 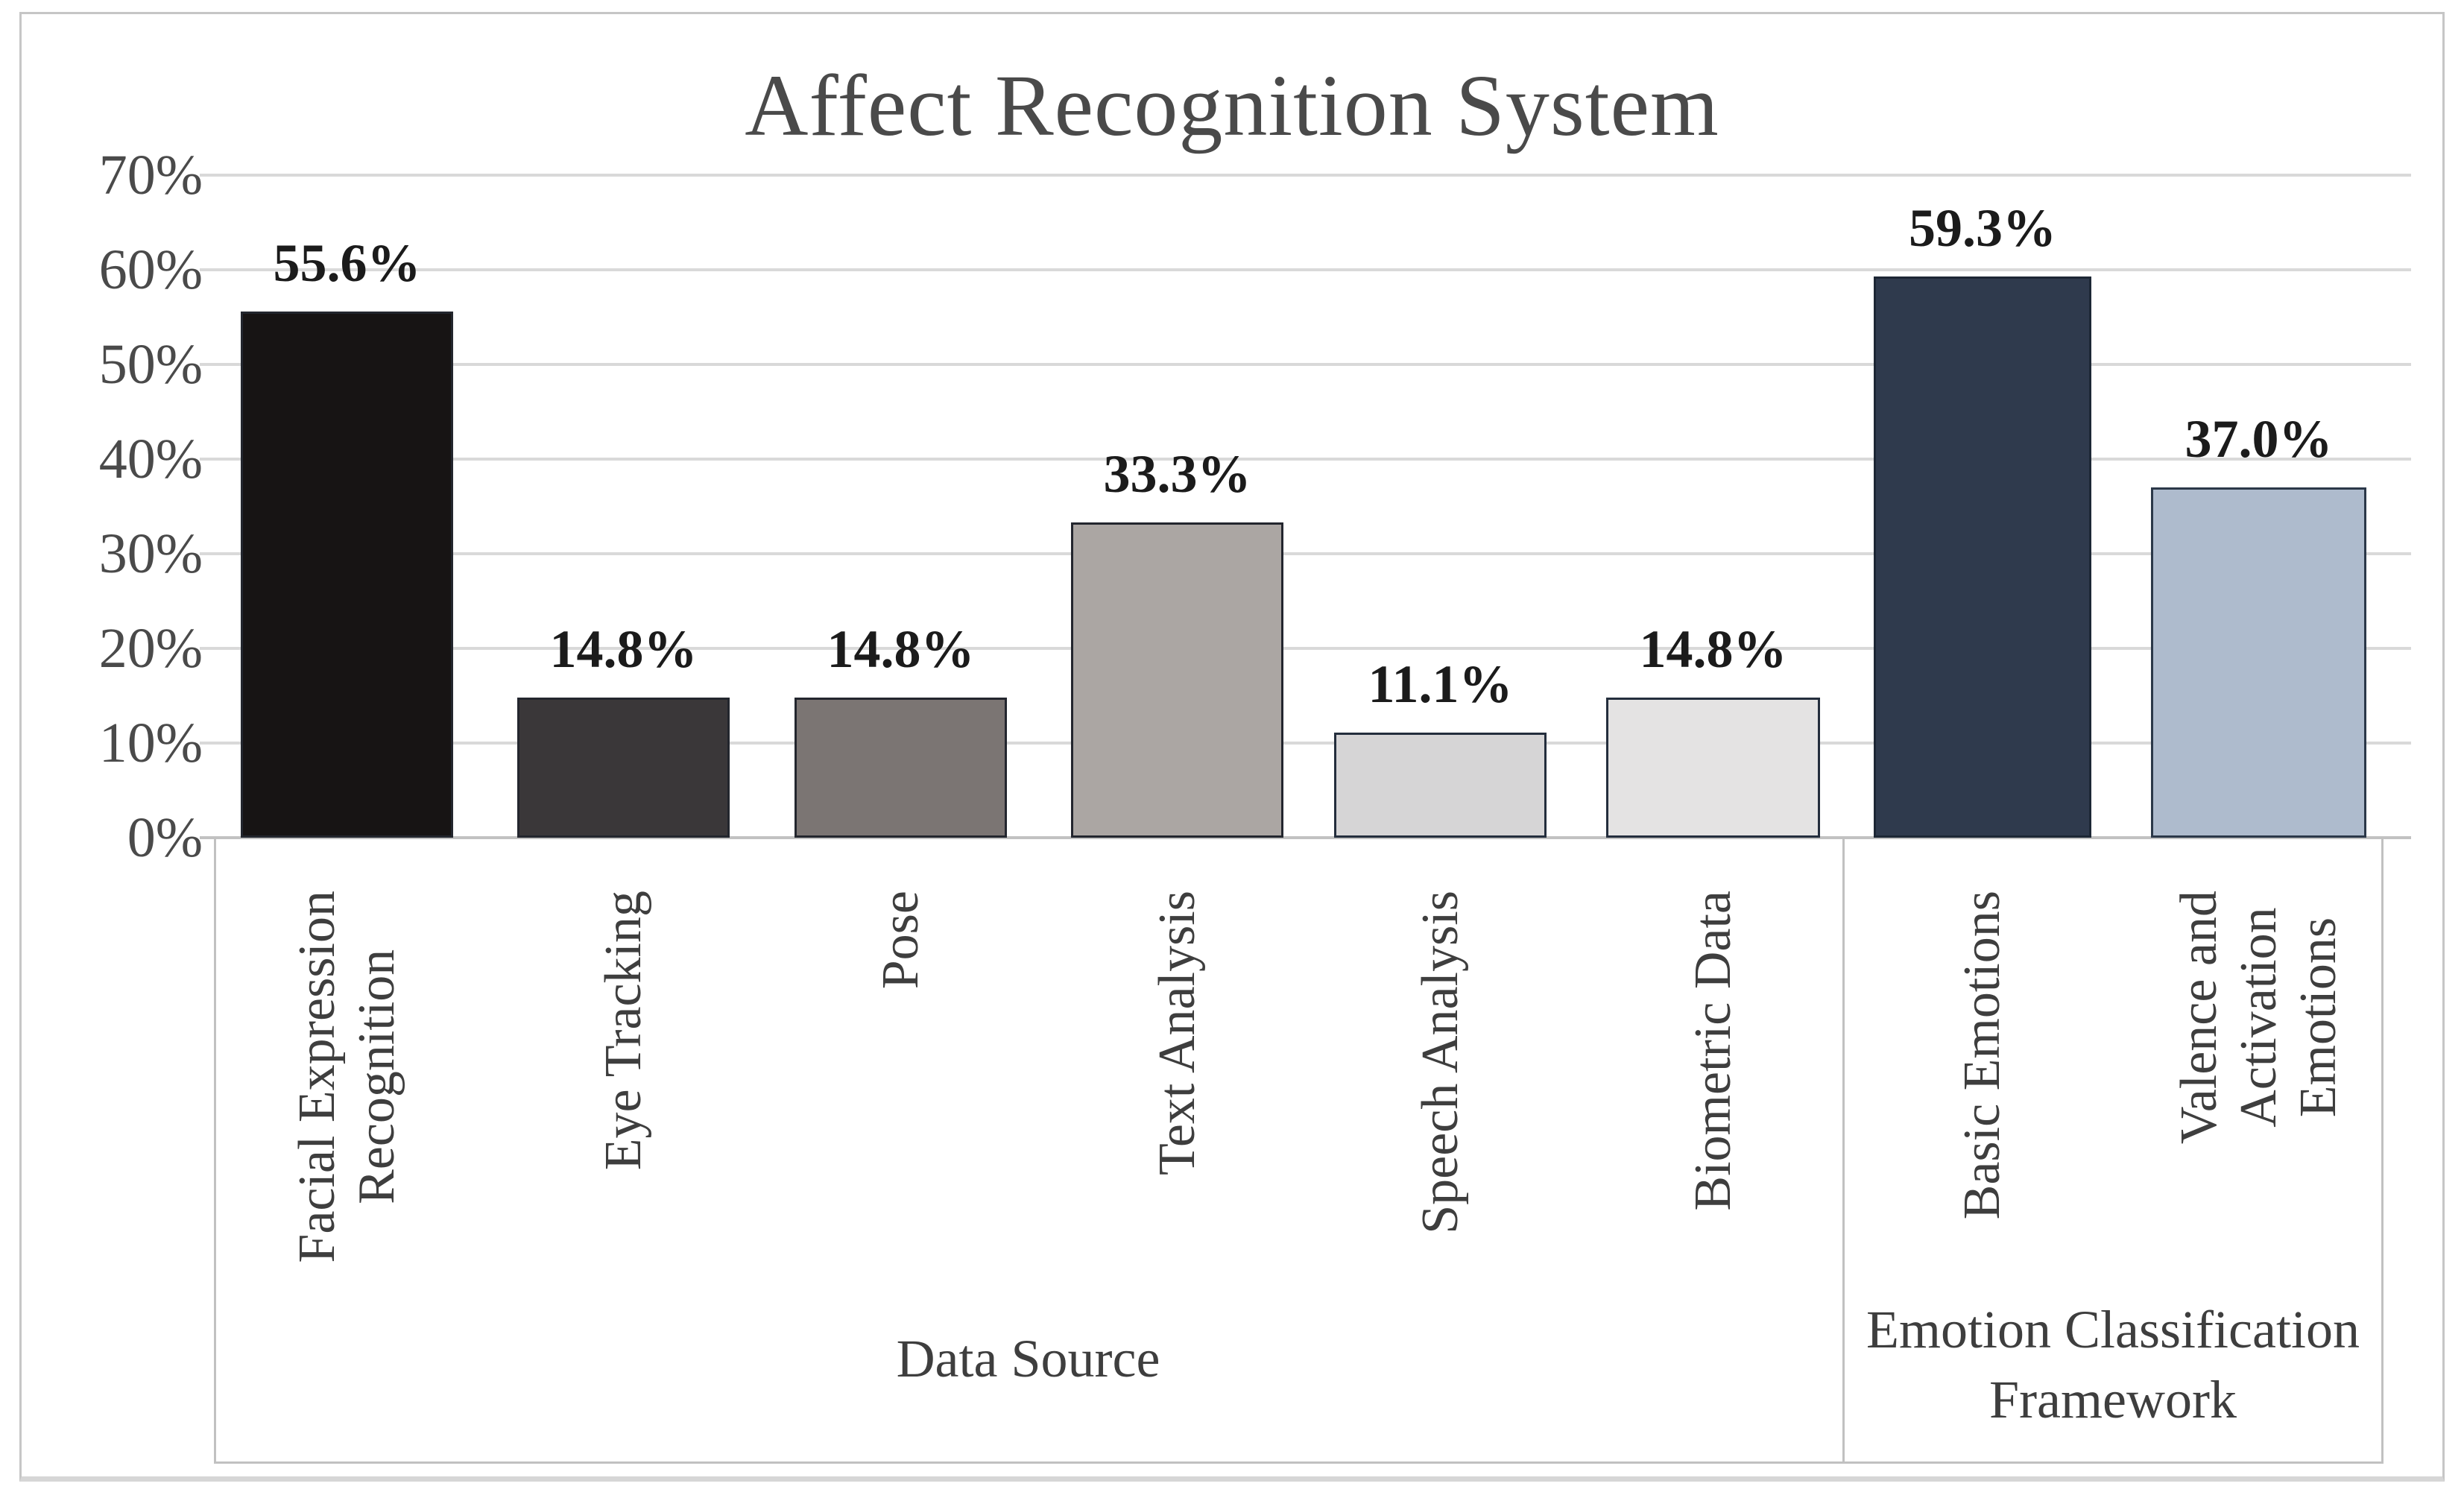 I want to click on axis-group-label-data-source: Data Source, so click(x=1028, y=1358).